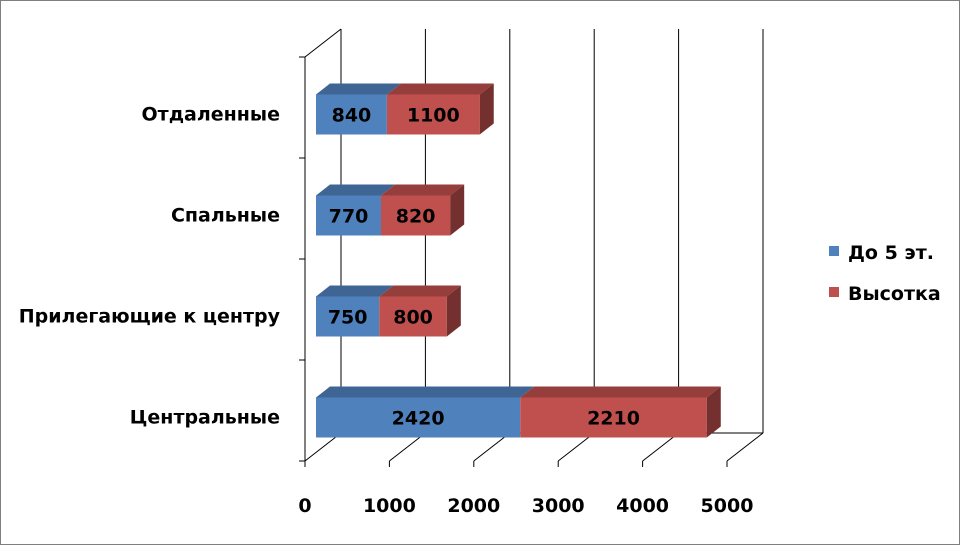 This screenshot has width=961, height=546. I want to click on data-label: 770, so click(349, 217).